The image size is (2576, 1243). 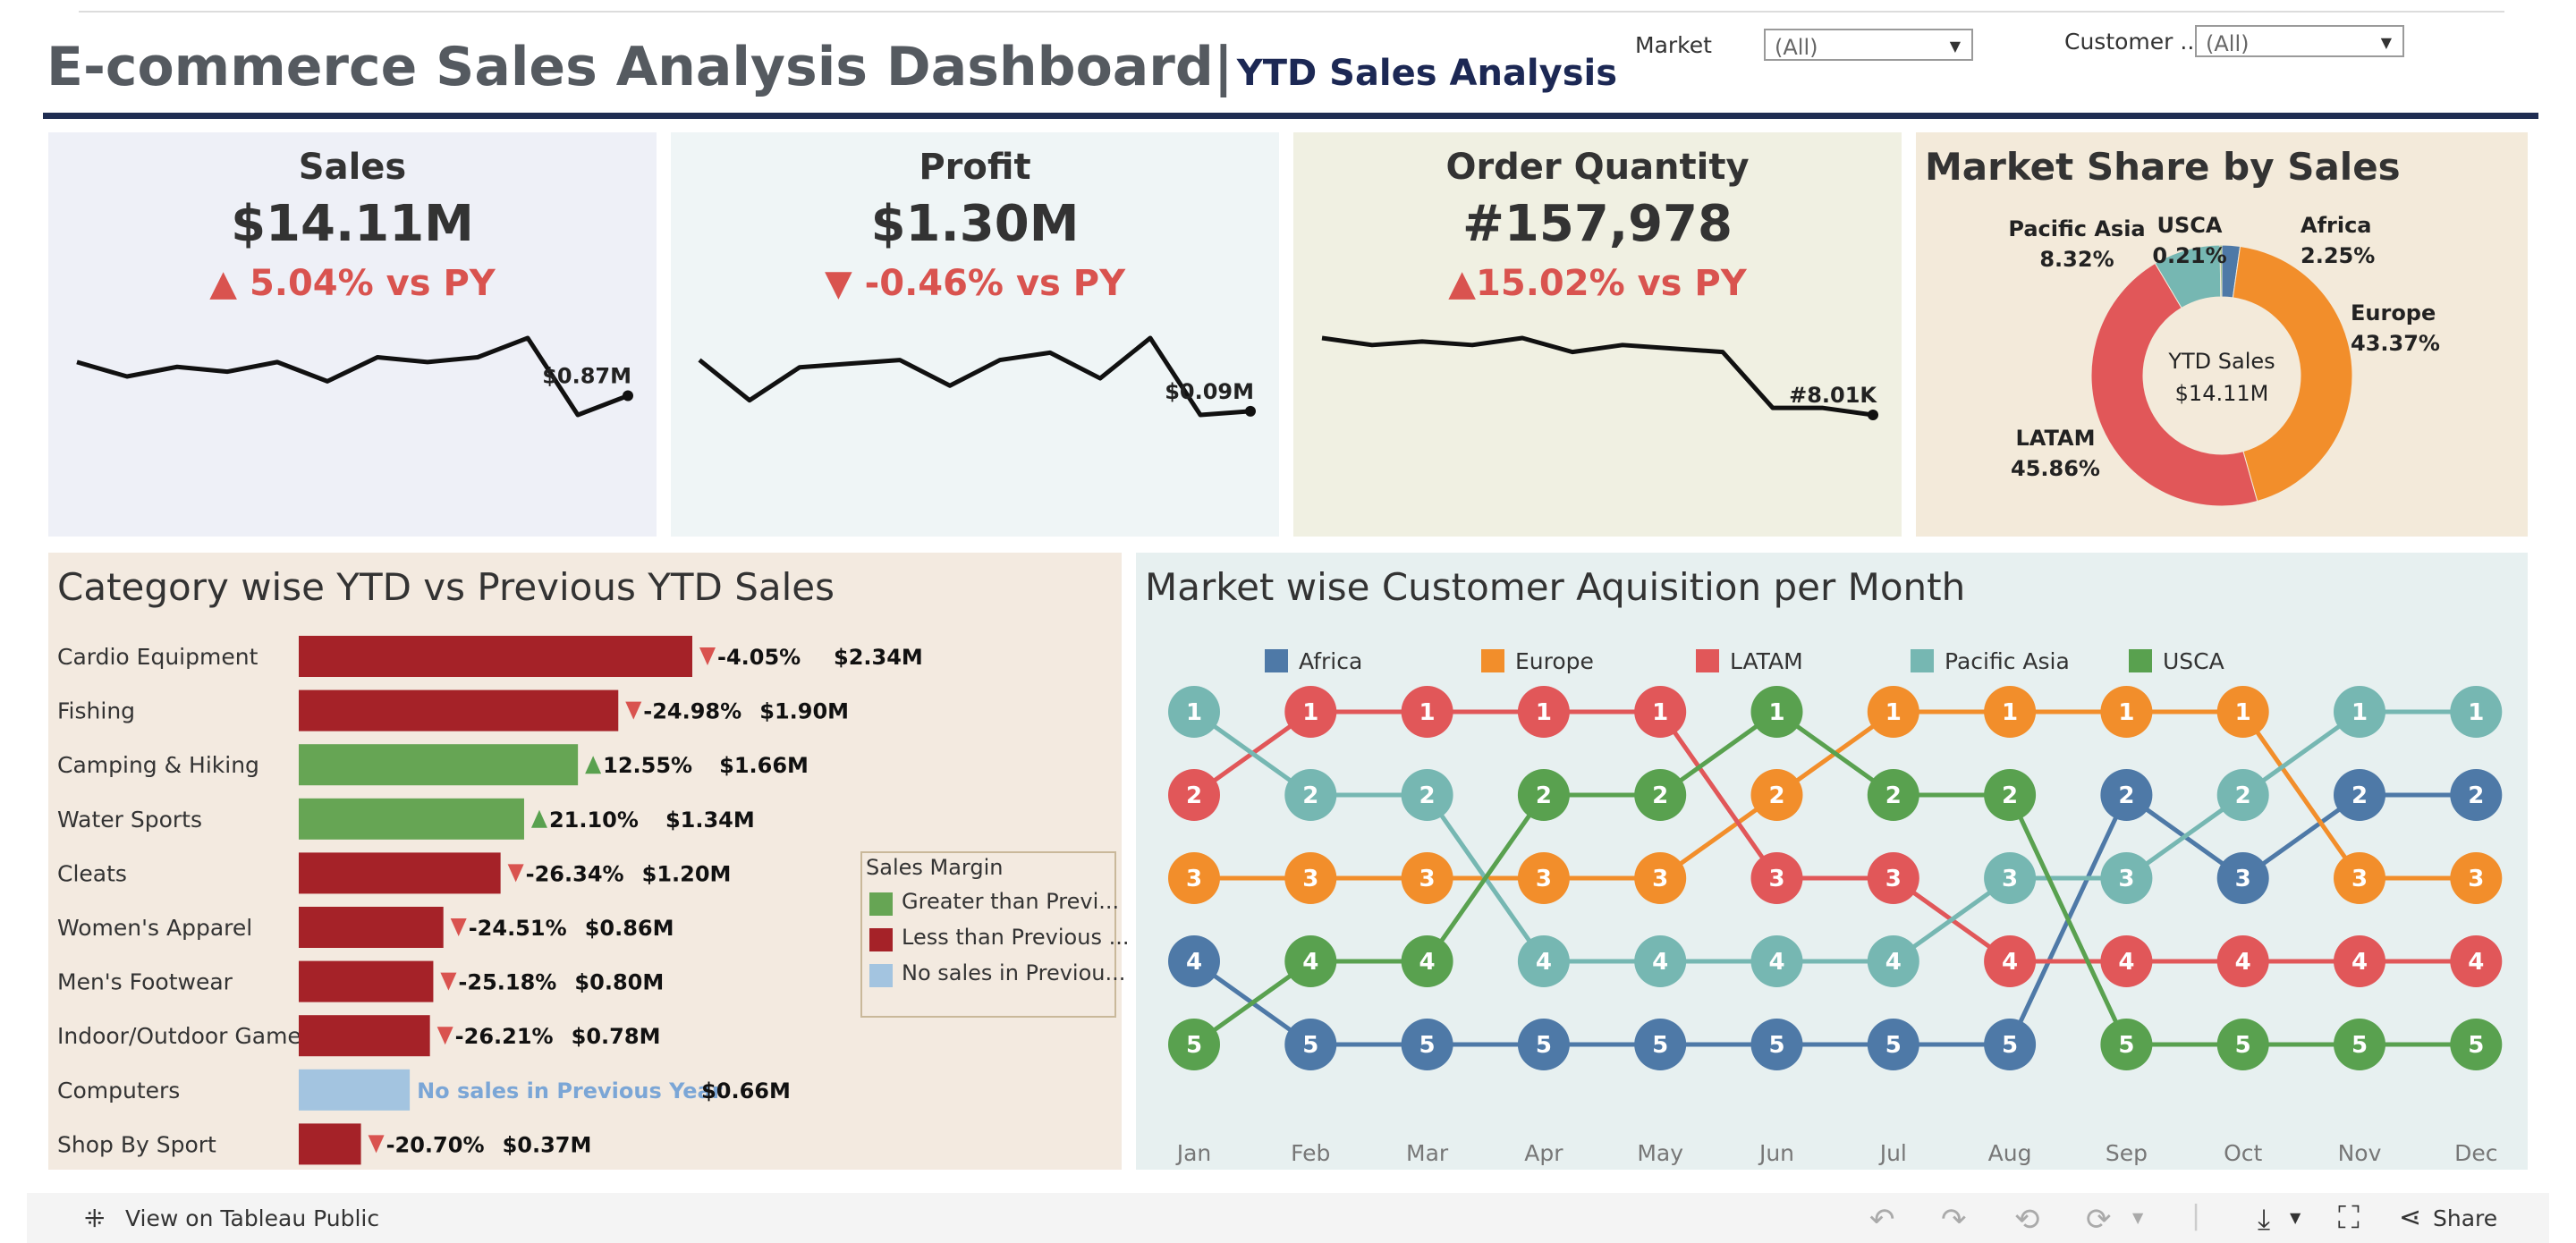 What do you see at coordinates (352, 334) in the screenshot?
I see `kpi-card-sales: Sales $14.11M ▲ 5.04% vs PY $0.87M` at bounding box center [352, 334].